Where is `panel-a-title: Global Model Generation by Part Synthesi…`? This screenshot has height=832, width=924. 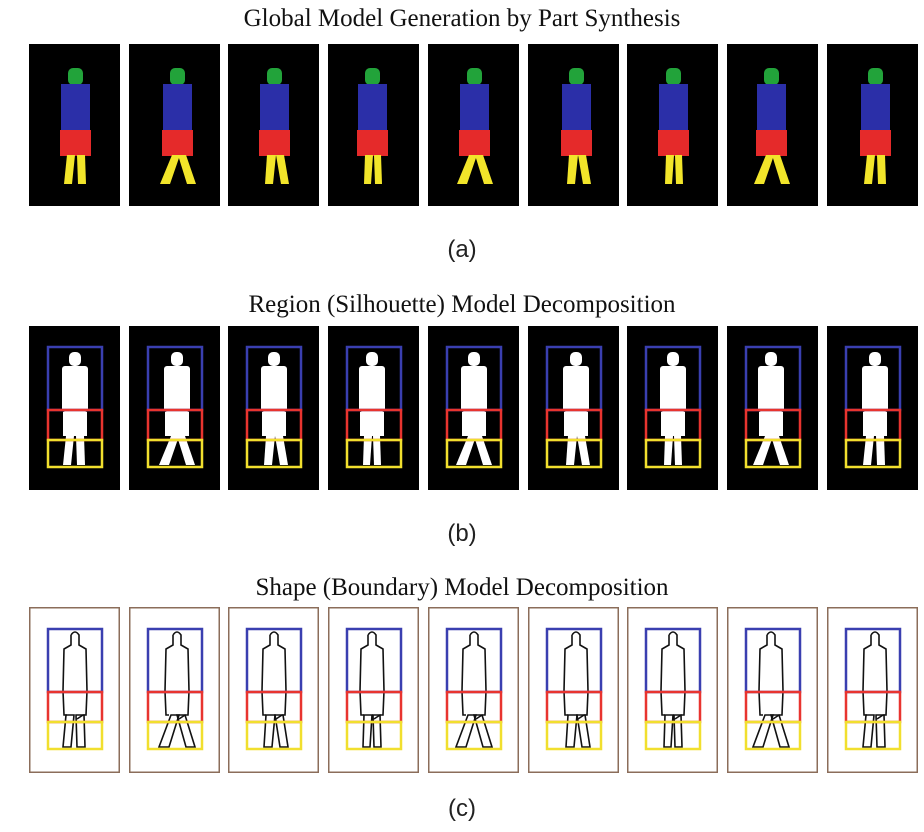 panel-a-title: Global Model Generation by Part Synthesi… is located at coordinates (462, 18).